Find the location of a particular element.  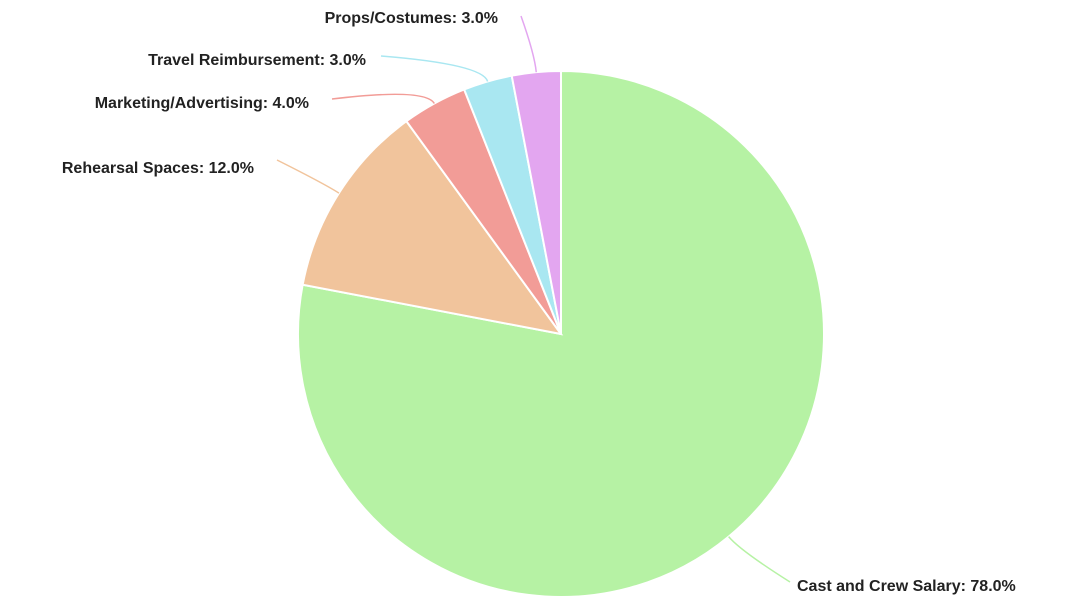

leader-line-props-costumes is located at coordinates (528, 44).